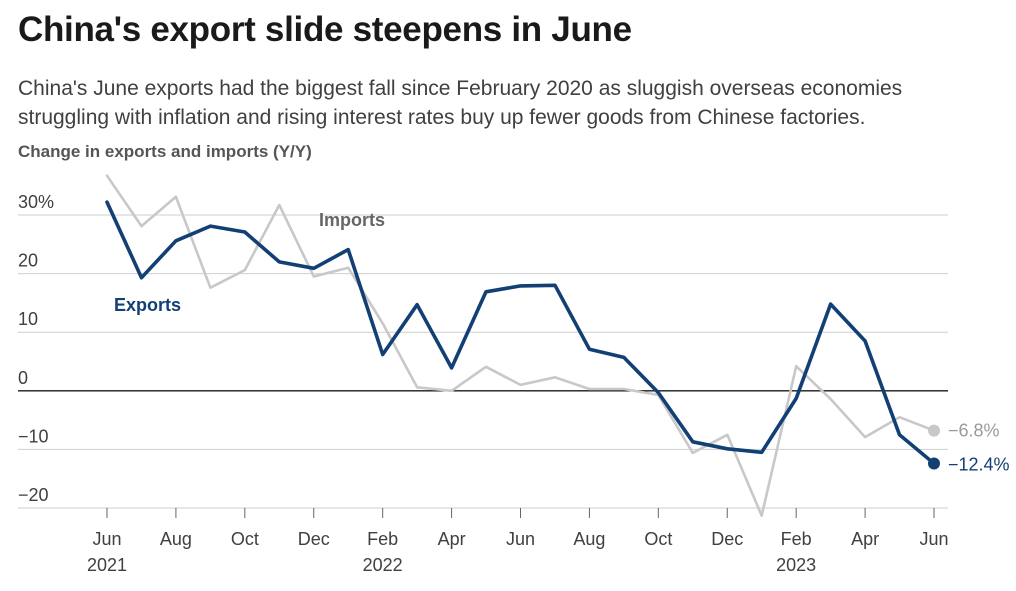 This screenshot has height=591, width=1016. Describe the element at coordinates (969, 447) in the screenshot. I see `end-markers: −6.8% −12.4%` at that location.